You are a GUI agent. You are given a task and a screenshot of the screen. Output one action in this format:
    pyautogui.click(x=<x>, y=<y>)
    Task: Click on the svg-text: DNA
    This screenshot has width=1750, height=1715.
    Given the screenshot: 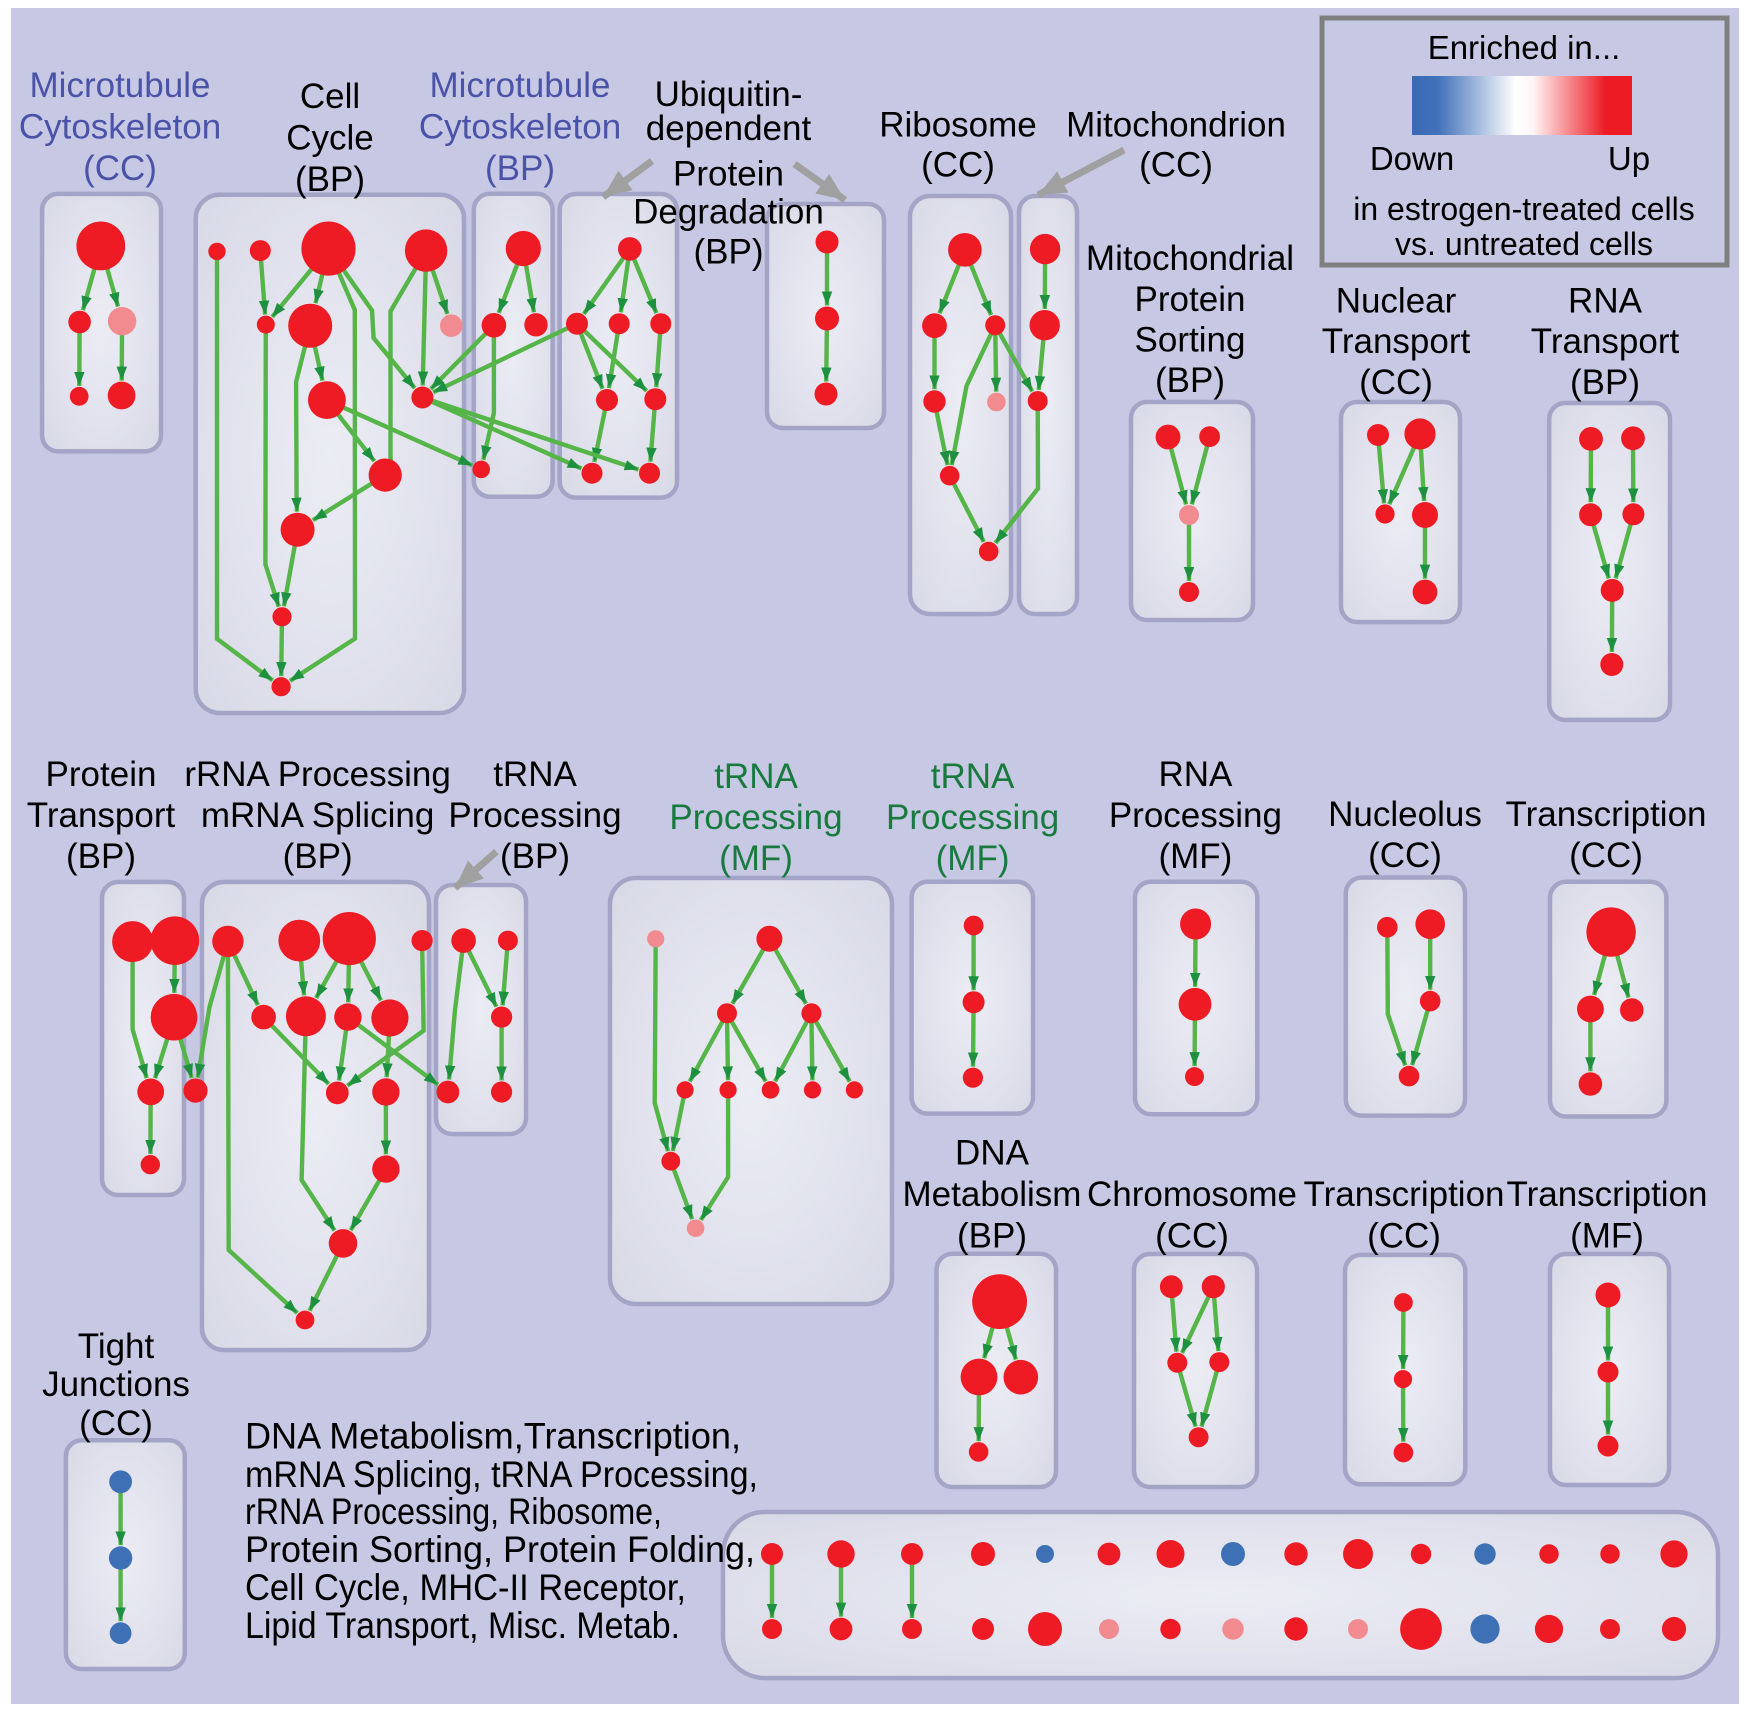 What is the action you would take?
    pyautogui.click(x=992, y=1153)
    